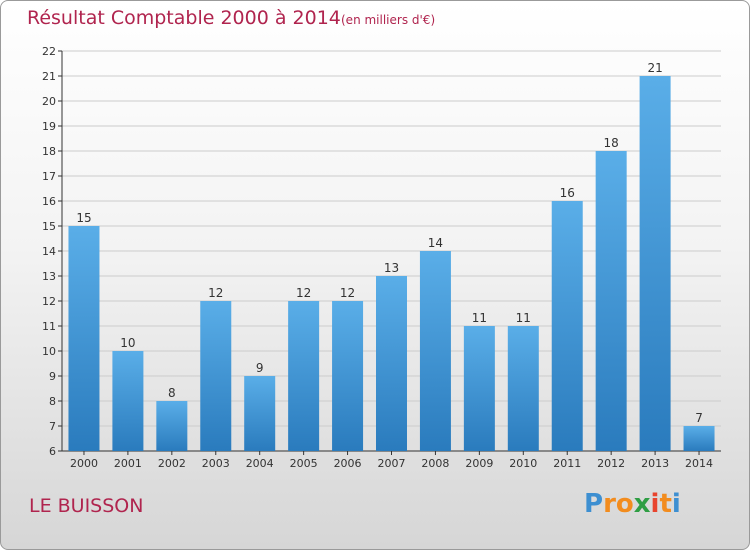 Image resolution: width=750 pixels, height=550 pixels. Describe the element at coordinates (260, 368) in the screenshot. I see `data-label-2004: 9` at that location.